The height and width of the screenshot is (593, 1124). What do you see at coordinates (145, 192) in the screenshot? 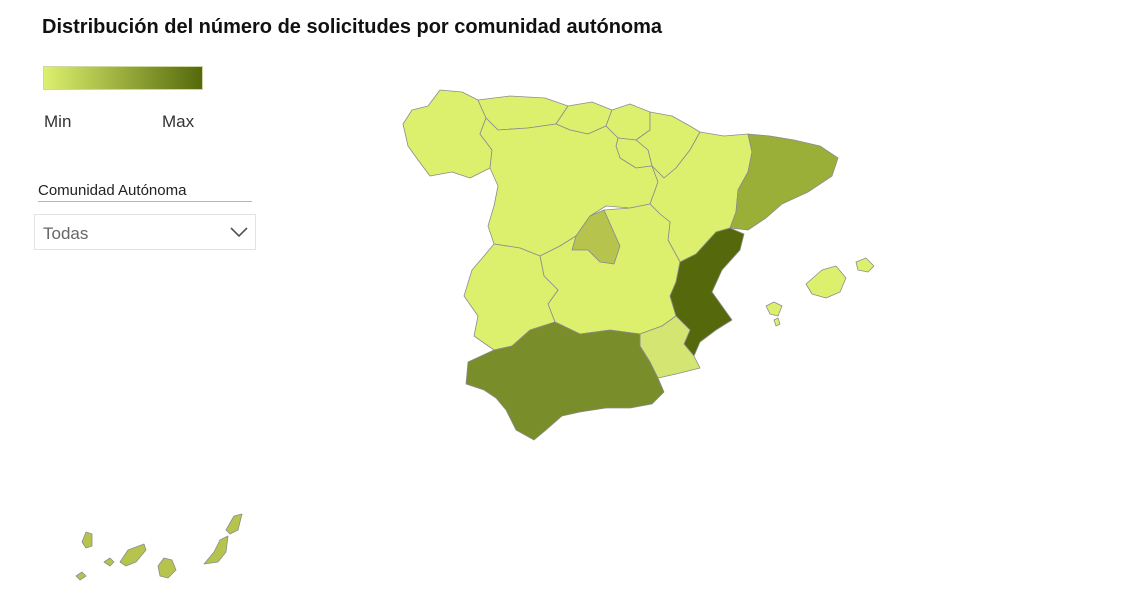
I see `slicer-label: Comunidad Autónoma` at bounding box center [145, 192].